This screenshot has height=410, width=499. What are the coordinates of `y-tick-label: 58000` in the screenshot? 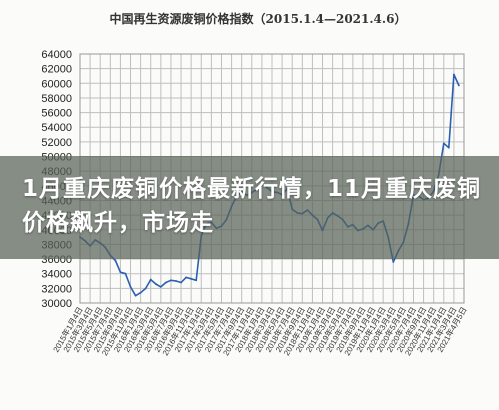 It's located at (56, 99).